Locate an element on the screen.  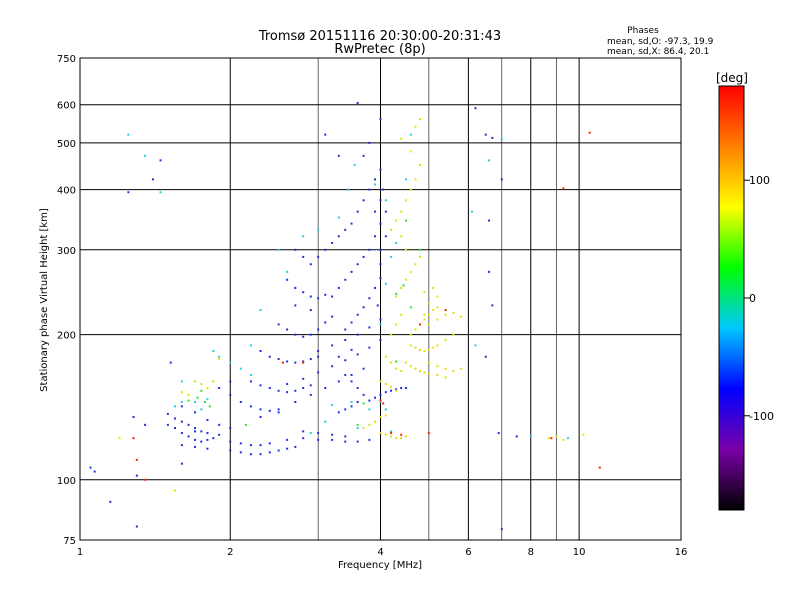
x-tick-label: 8 is located at coordinates (531, 552).